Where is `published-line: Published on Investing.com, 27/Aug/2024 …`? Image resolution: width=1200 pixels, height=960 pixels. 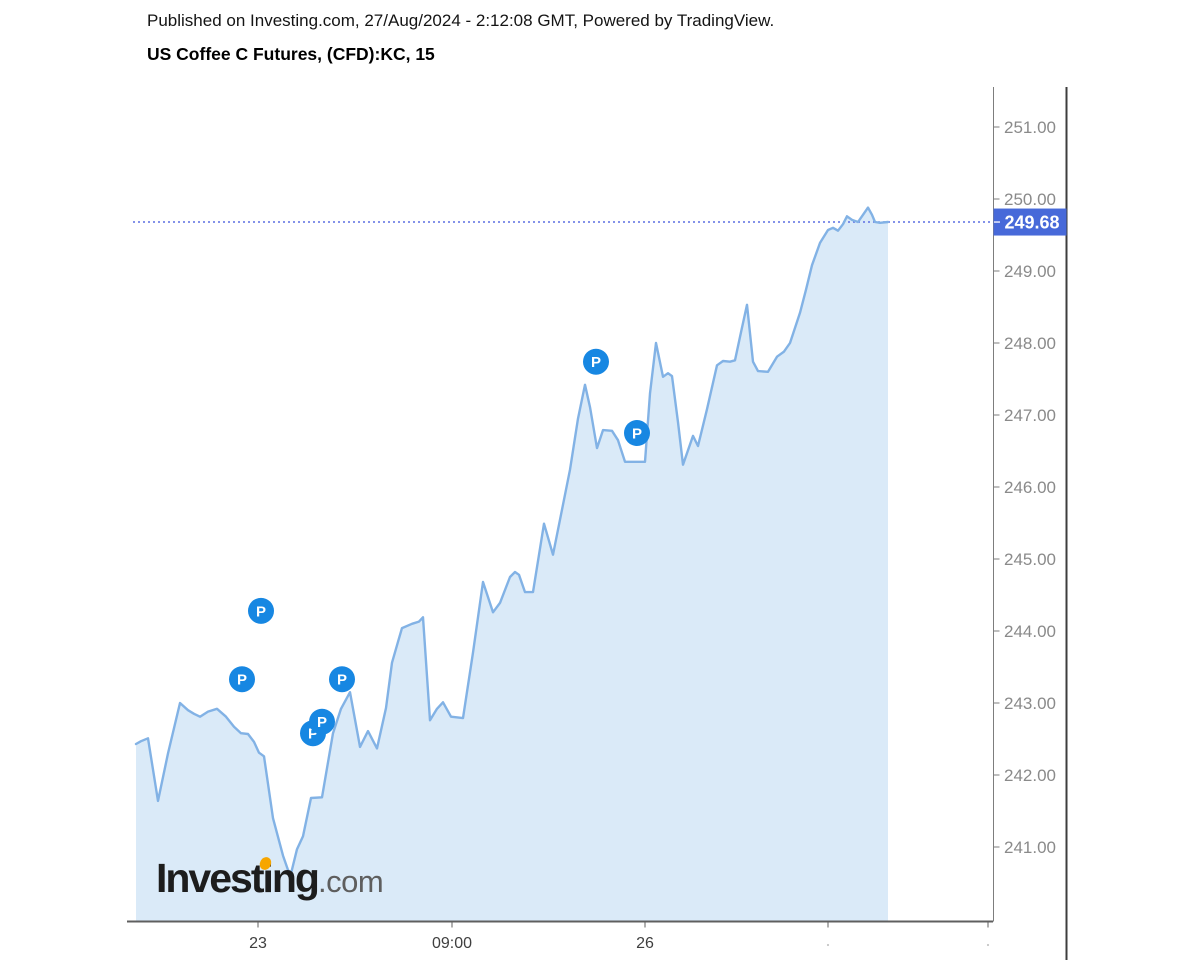 published-line: Published on Investing.com, 27/Aug/2024 … is located at coordinates (461, 20).